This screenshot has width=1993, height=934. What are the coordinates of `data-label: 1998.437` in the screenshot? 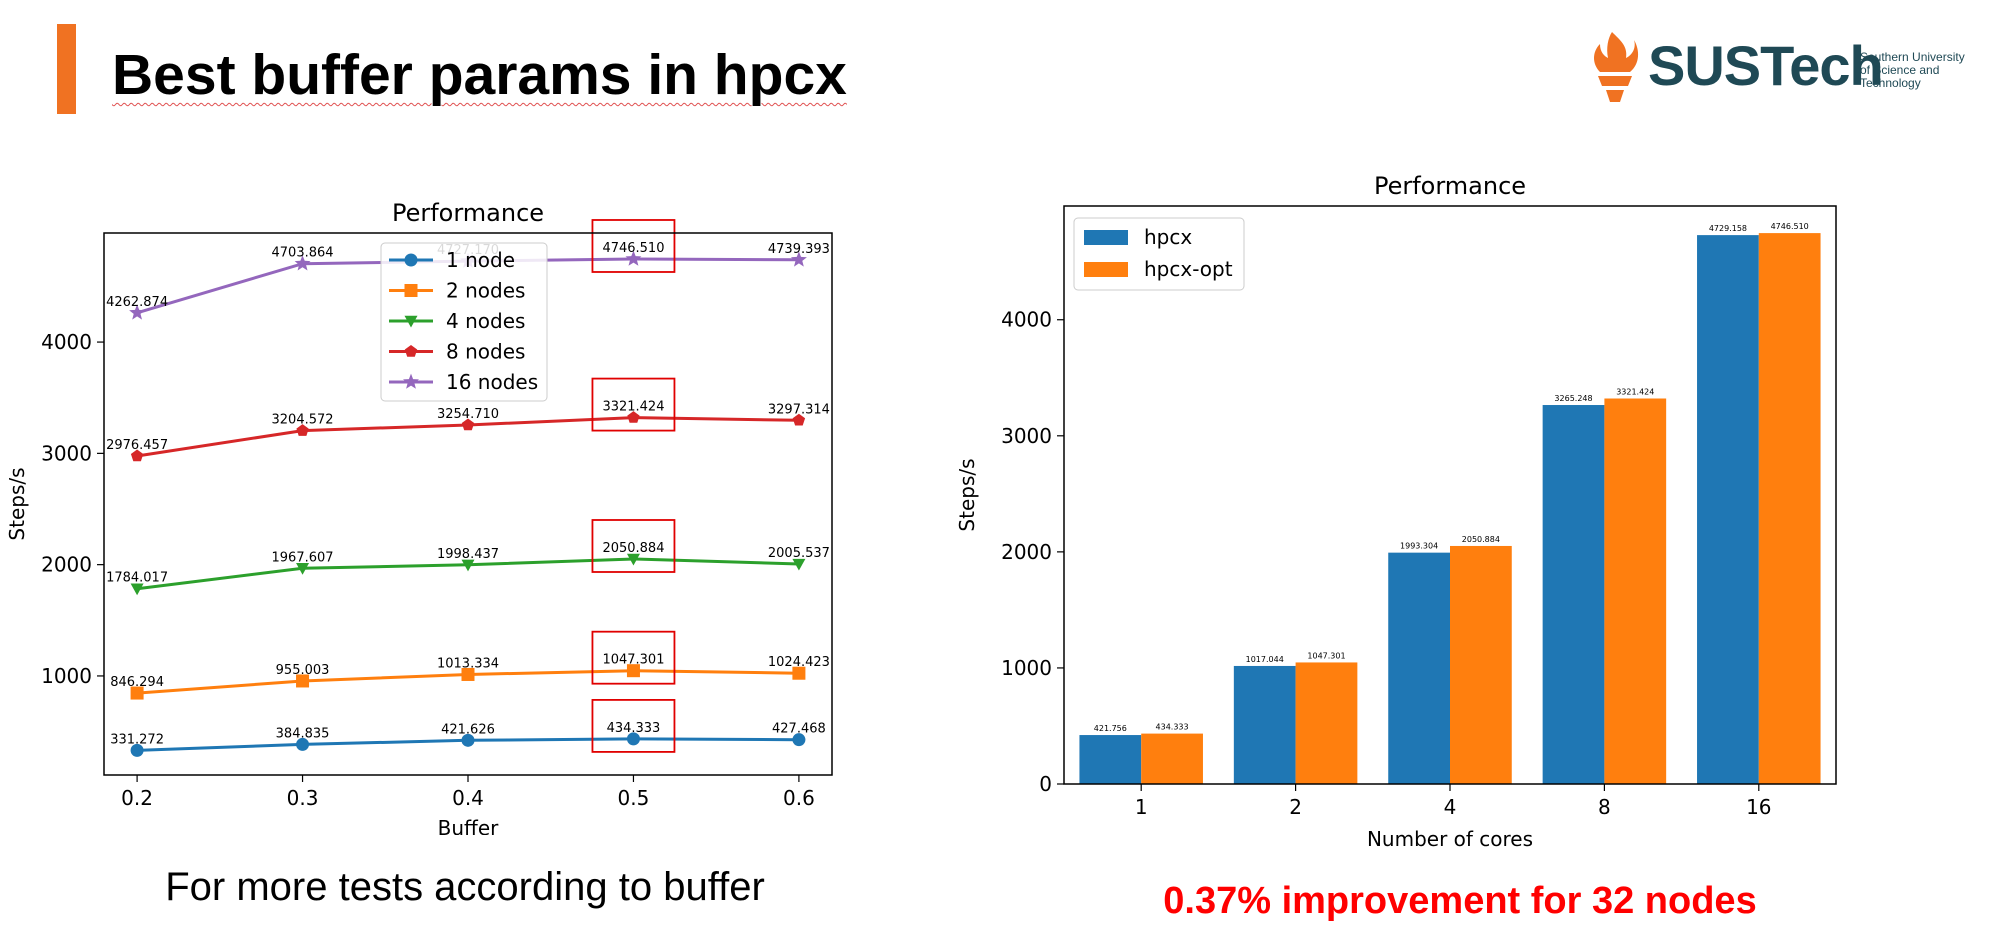 It's located at (468, 554).